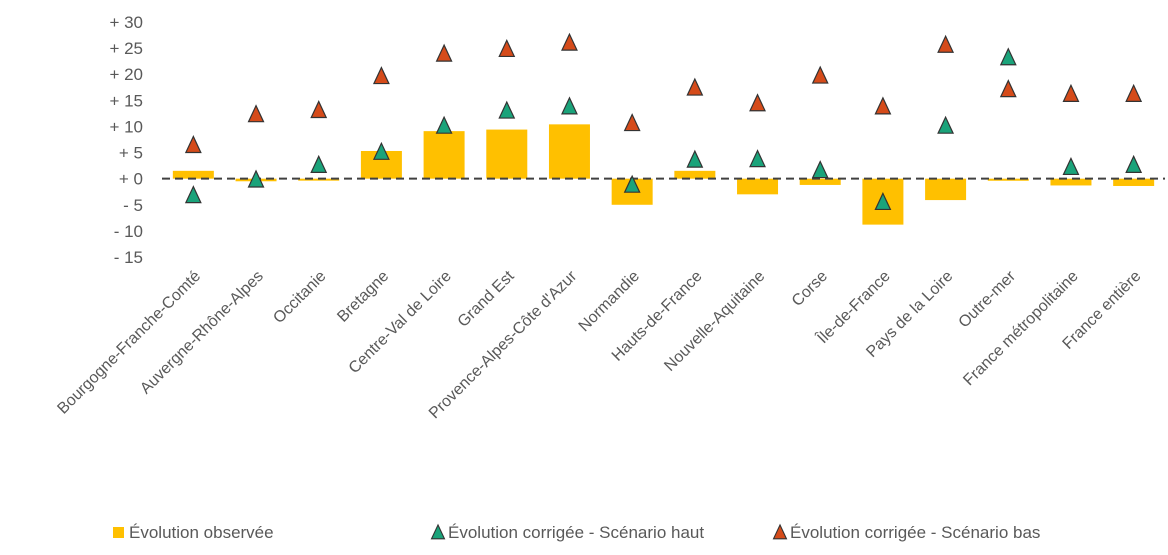 Image resolution: width=1168 pixels, height=555 pixels. What do you see at coordinates (202, 333) in the screenshot?
I see `x-tick-label: Auvergne-Rhône-Alpes` at bounding box center [202, 333].